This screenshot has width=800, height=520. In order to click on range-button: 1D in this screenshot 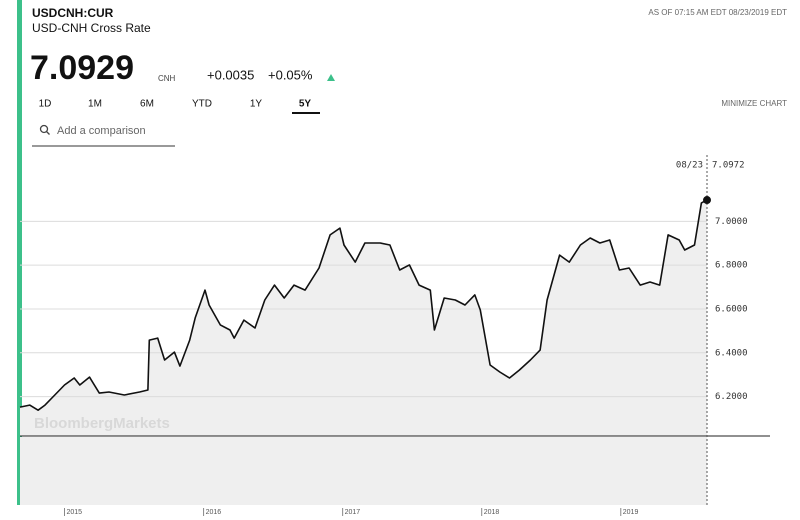, I will do `click(45, 104)`.